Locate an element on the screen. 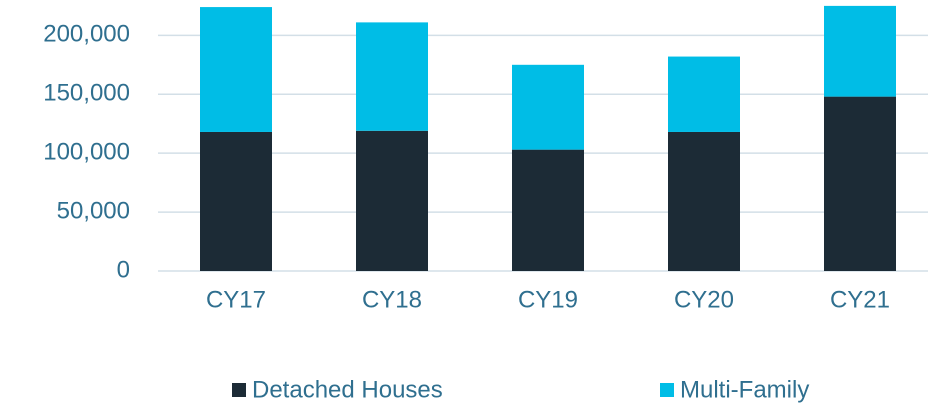 This screenshot has width=930, height=413. y-tick-label: 100,000 is located at coordinates (86, 152).